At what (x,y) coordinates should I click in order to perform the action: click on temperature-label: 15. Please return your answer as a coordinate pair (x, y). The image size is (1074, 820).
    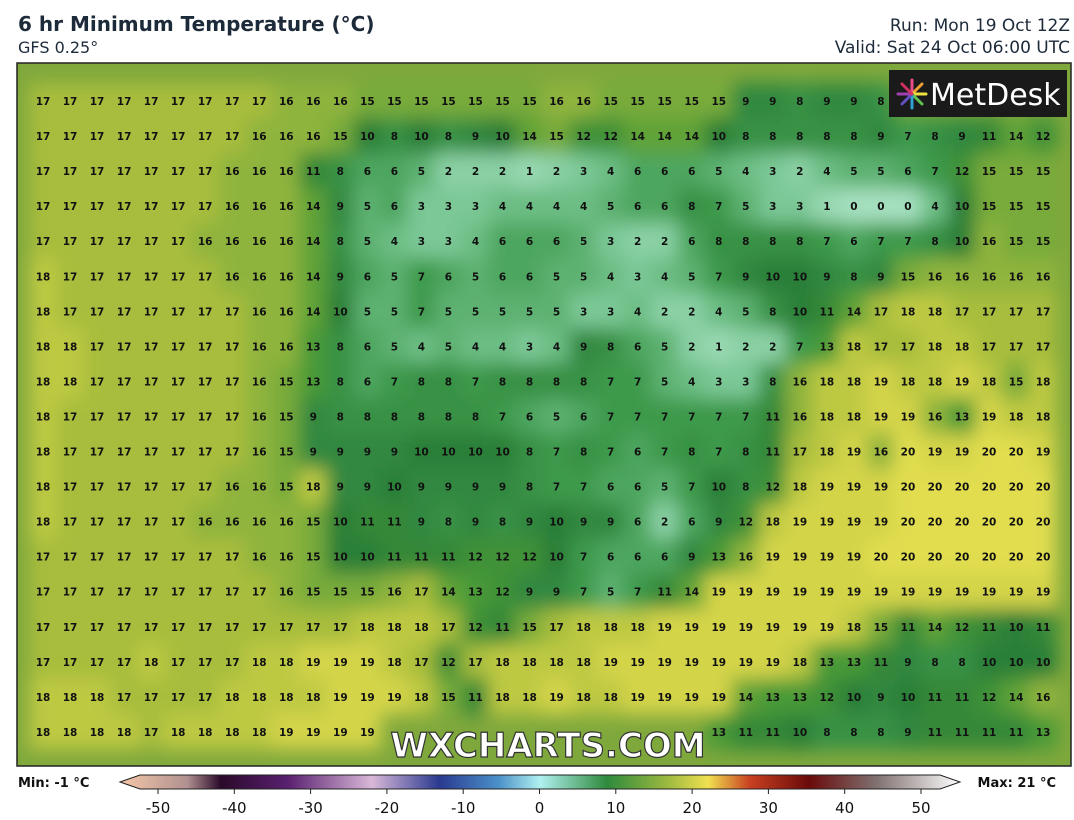
    Looking at the image, I should click on (286, 417).